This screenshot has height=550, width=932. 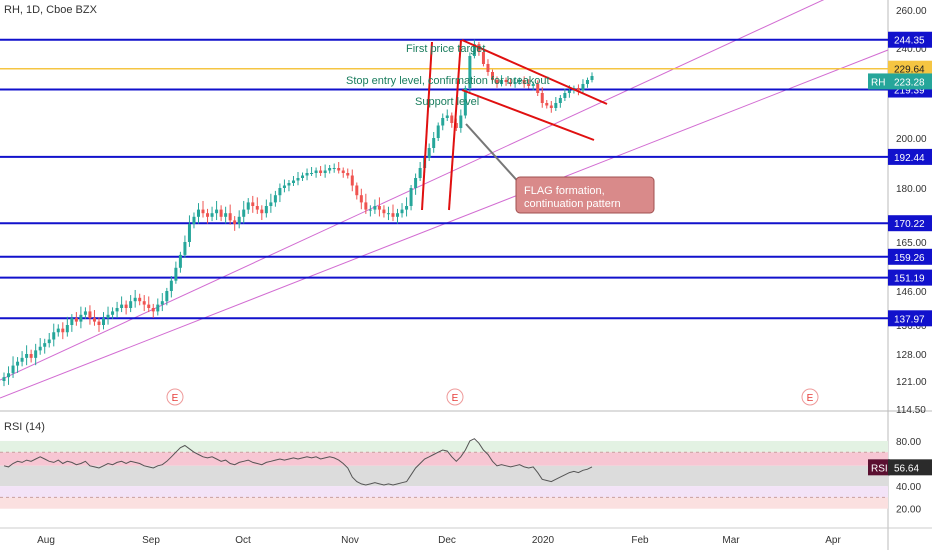 What do you see at coordinates (911, 326) in the screenshot?
I see `price-tick-label: 136.00` at bounding box center [911, 326].